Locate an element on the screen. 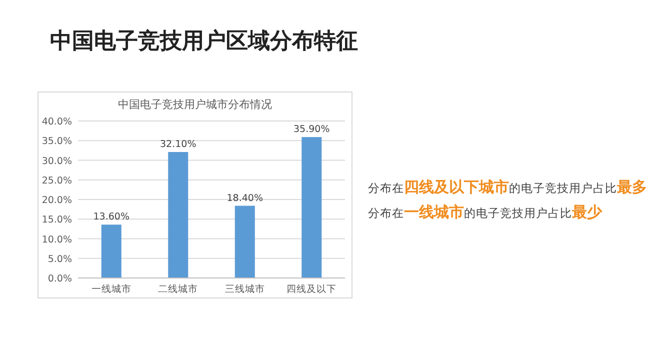 This screenshot has width=660, height=337. x-tick-label: 二线城市 is located at coordinates (178, 289).